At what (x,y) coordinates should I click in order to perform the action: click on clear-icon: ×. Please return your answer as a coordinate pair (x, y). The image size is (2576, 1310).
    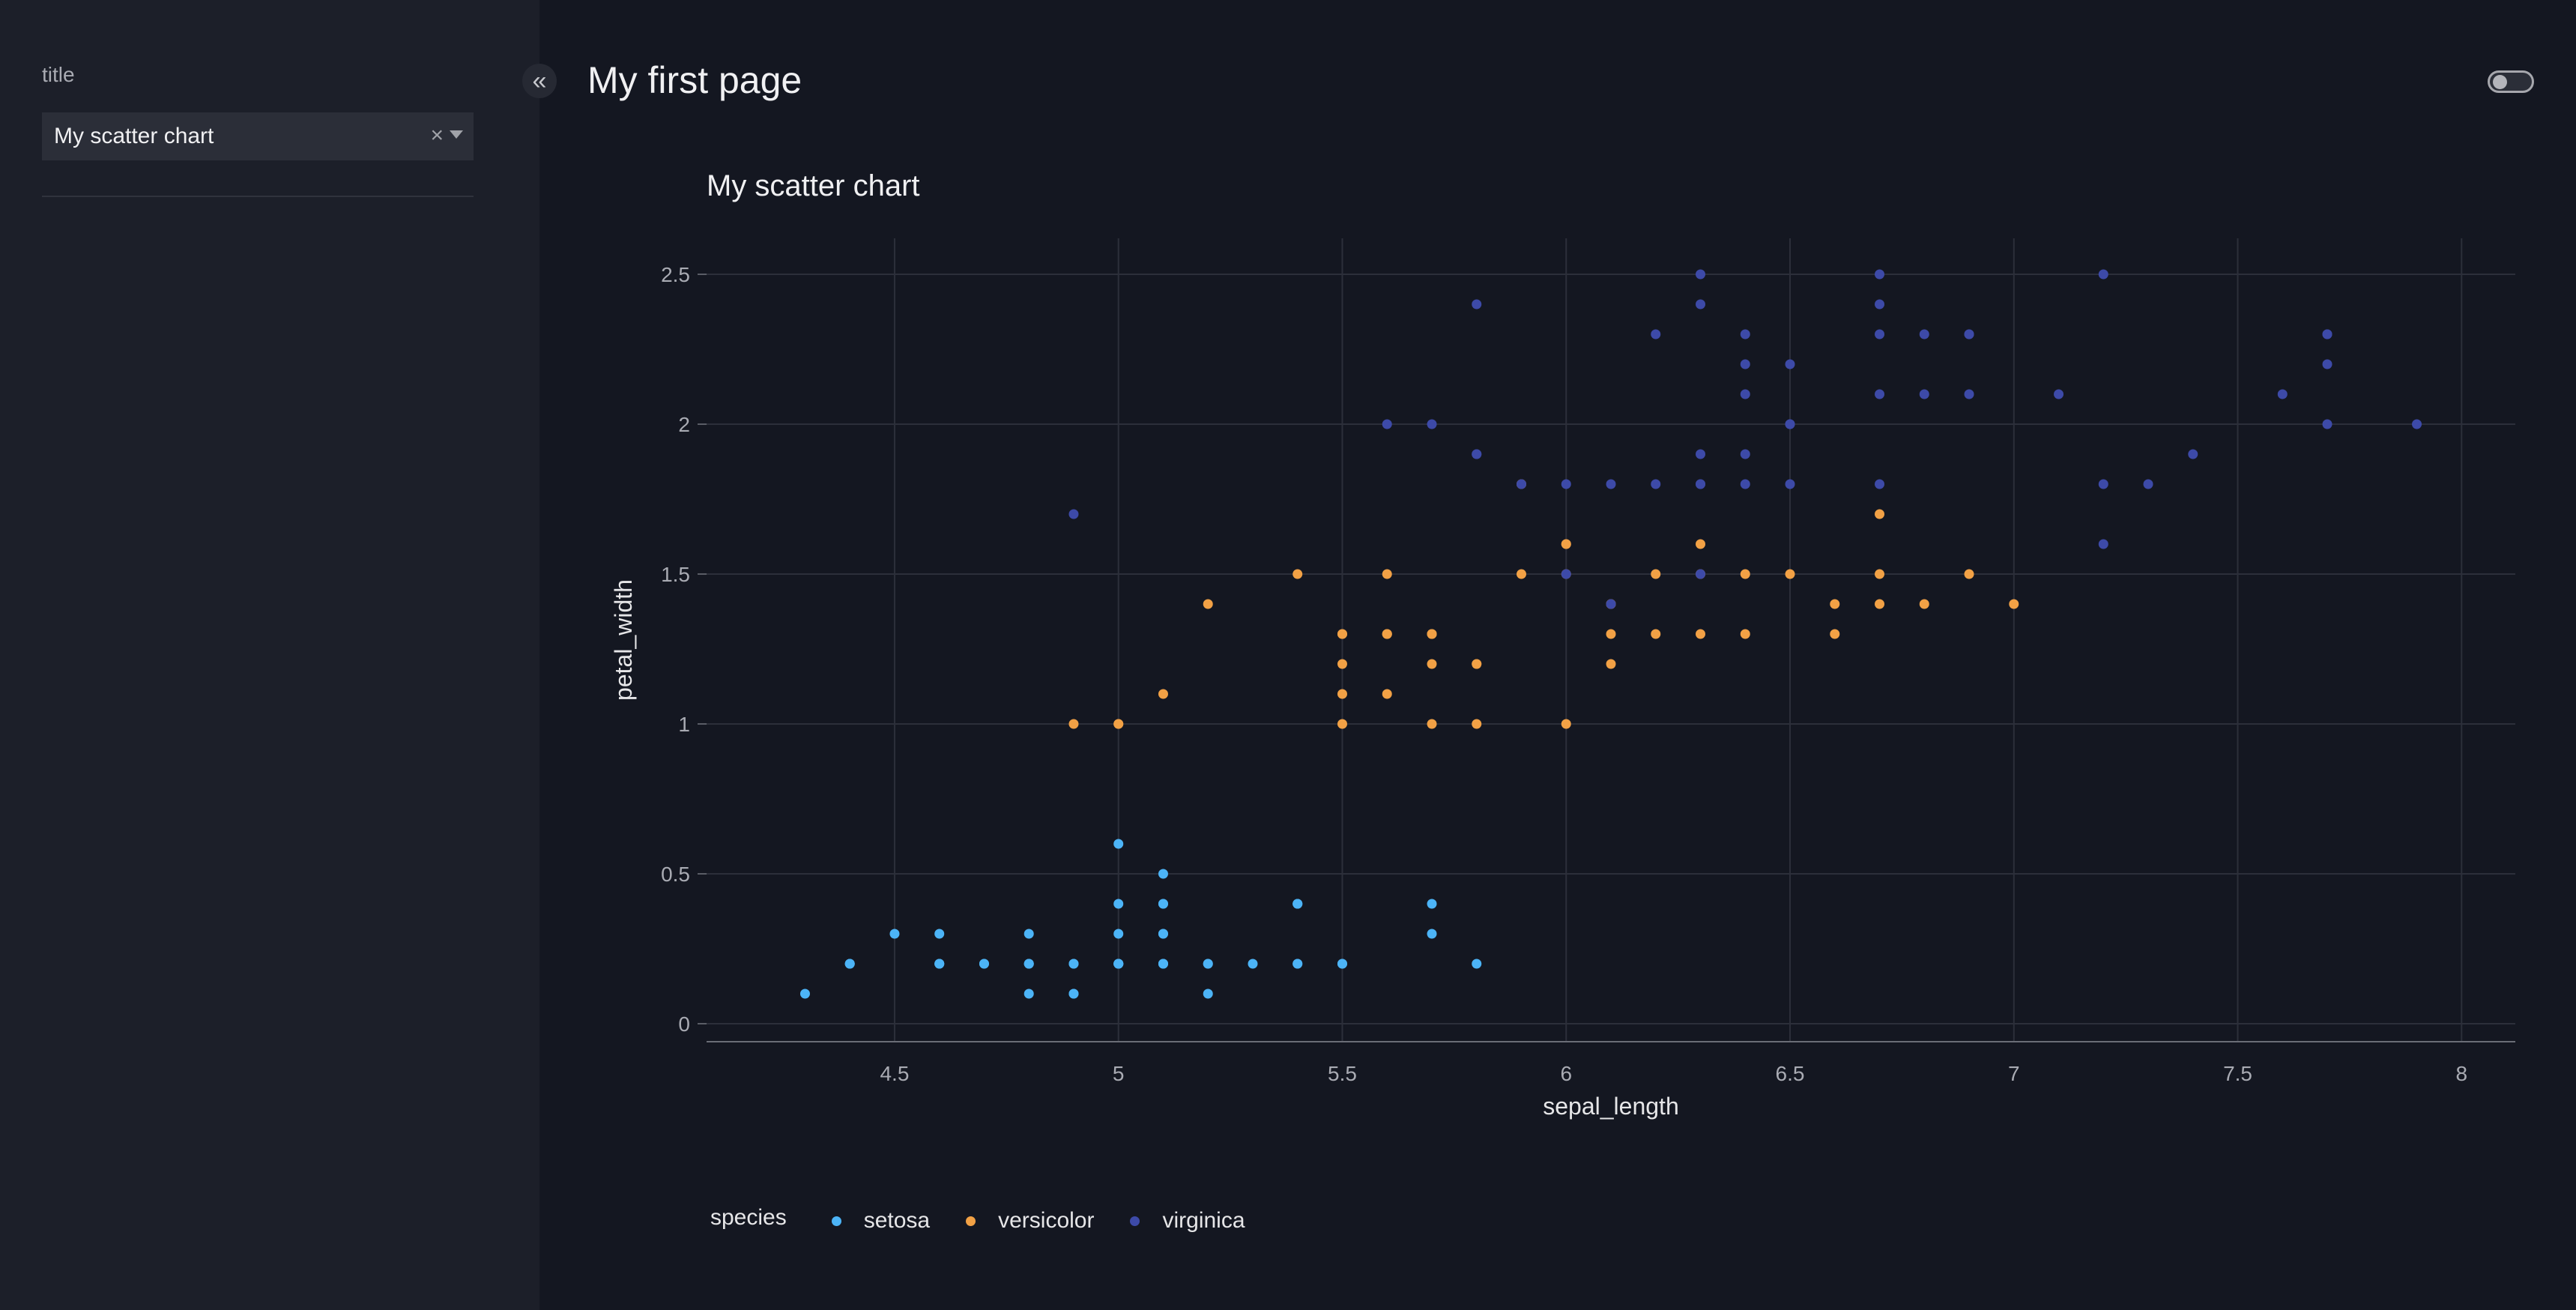
    Looking at the image, I should click on (437, 135).